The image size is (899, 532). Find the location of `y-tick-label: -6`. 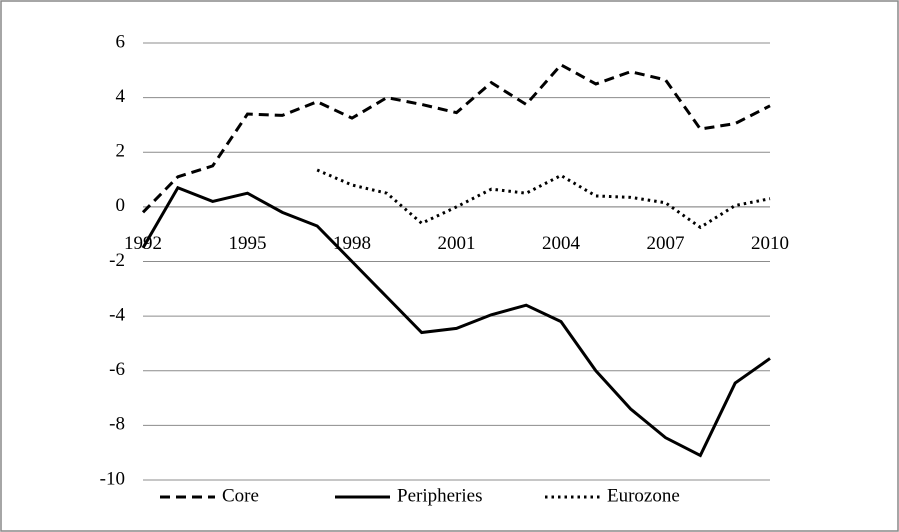

y-tick-label: -6 is located at coordinates (117, 369).